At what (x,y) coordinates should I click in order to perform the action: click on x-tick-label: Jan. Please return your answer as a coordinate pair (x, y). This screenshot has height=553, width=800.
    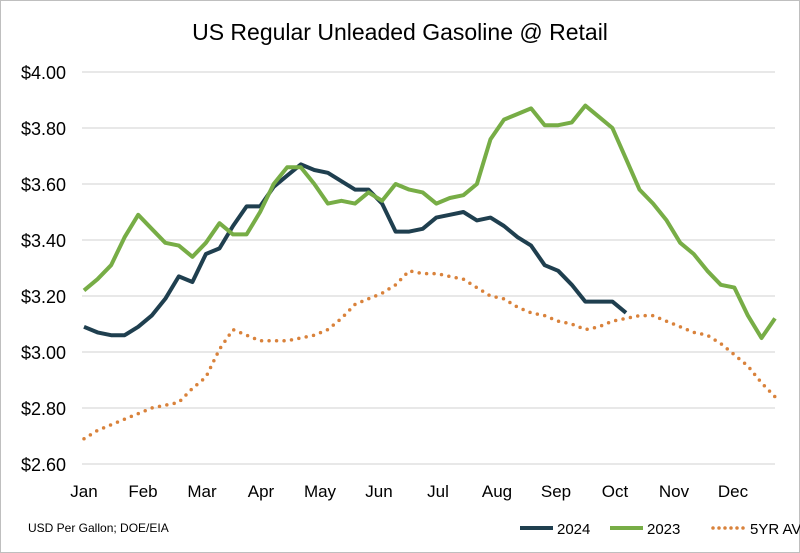
    Looking at the image, I should click on (83, 491).